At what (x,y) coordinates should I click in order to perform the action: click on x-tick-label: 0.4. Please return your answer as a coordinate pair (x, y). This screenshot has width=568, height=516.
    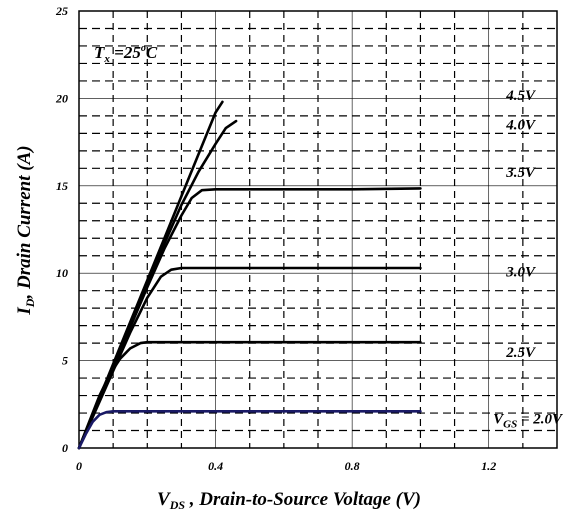
    Looking at the image, I should click on (215, 466).